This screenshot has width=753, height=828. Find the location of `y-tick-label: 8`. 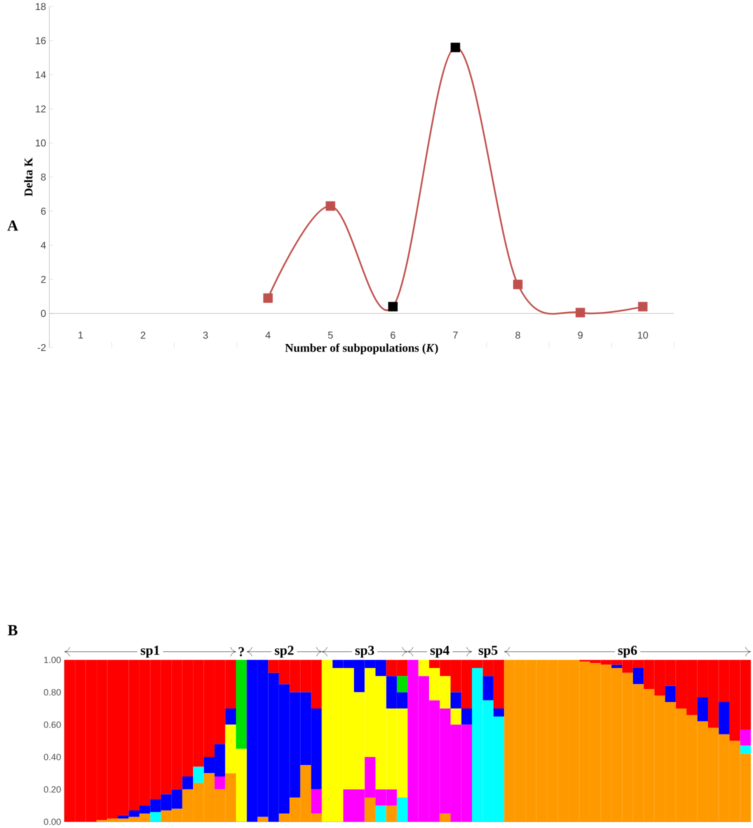

y-tick-label: 8 is located at coordinates (43, 177).